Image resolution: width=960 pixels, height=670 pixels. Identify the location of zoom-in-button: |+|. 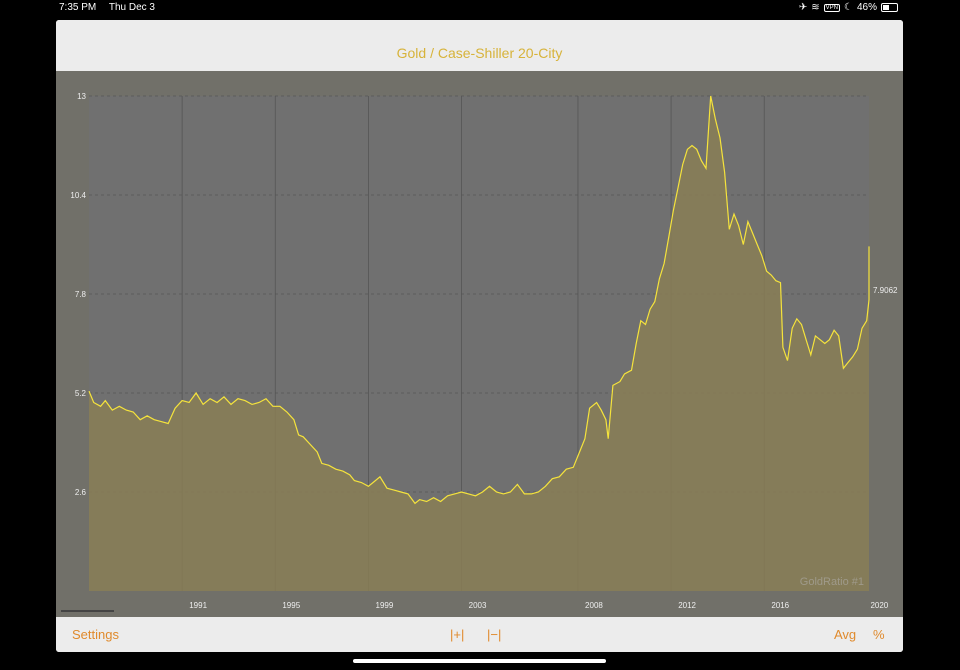
(457, 634).